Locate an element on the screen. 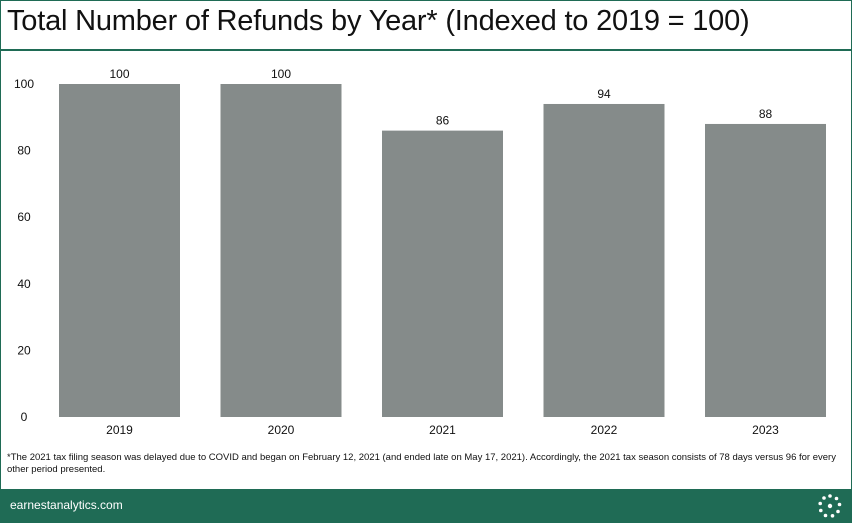 This screenshot has height=523, width=852. data-label: 88 is located at coordinates (766, 114).